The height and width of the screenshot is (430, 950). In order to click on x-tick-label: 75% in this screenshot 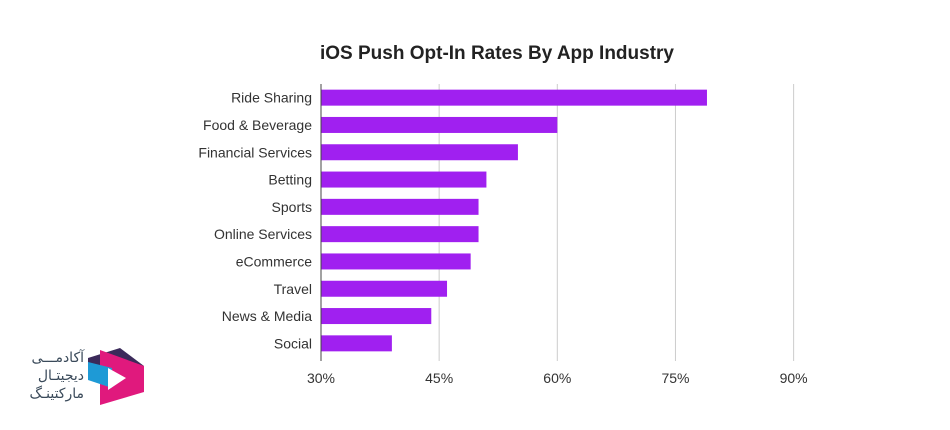, I will do `click(675, 378)`.